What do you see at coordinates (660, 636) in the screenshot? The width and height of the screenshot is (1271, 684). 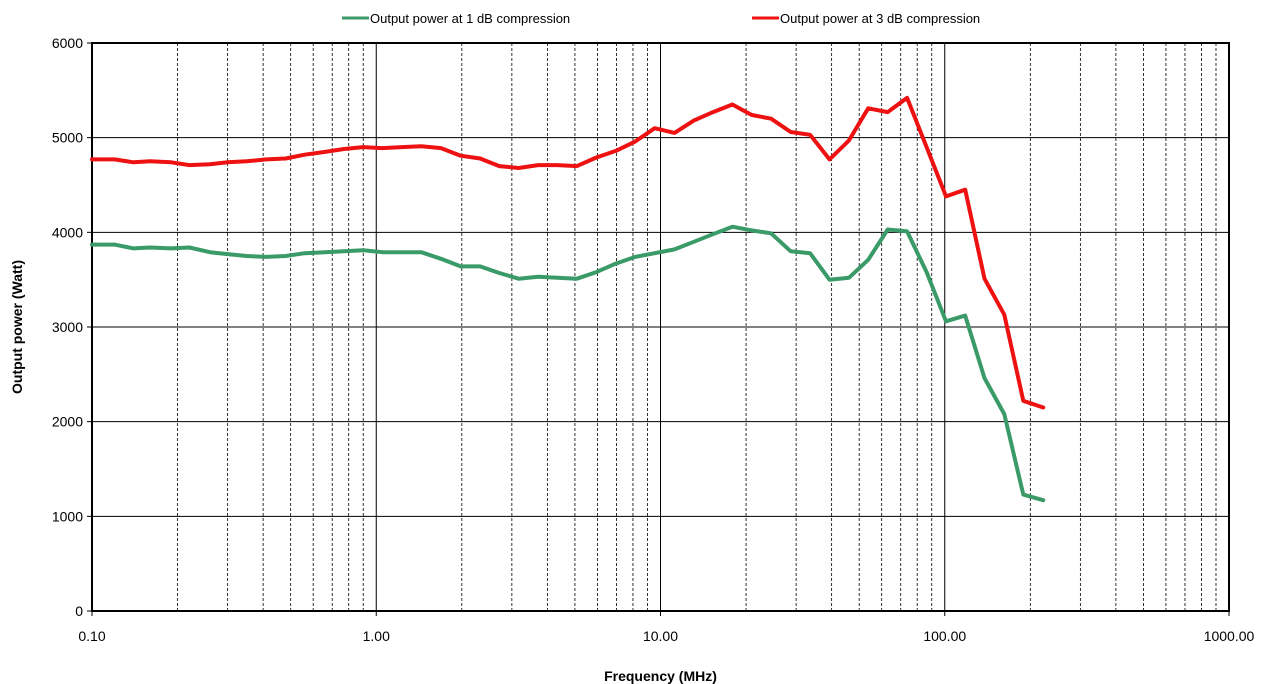 I see `x-tick-label: 10.00` at bounding box center [660, 636].